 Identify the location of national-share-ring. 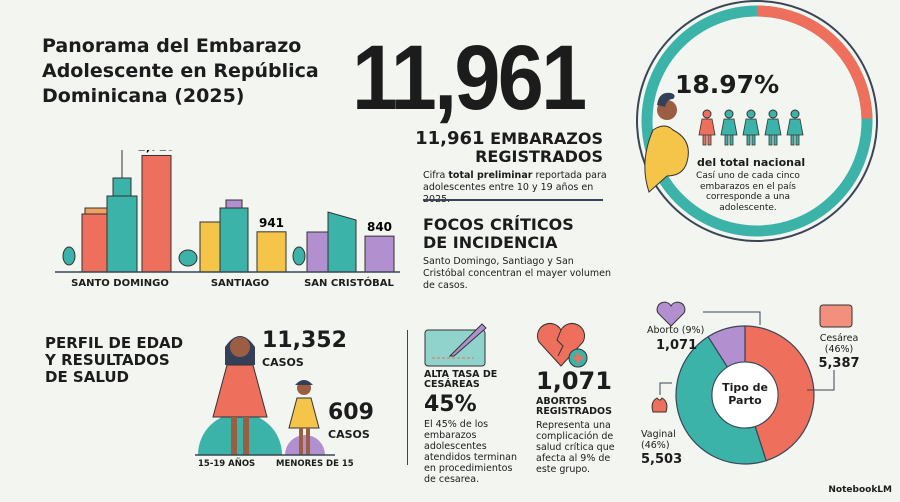
(757, 121).